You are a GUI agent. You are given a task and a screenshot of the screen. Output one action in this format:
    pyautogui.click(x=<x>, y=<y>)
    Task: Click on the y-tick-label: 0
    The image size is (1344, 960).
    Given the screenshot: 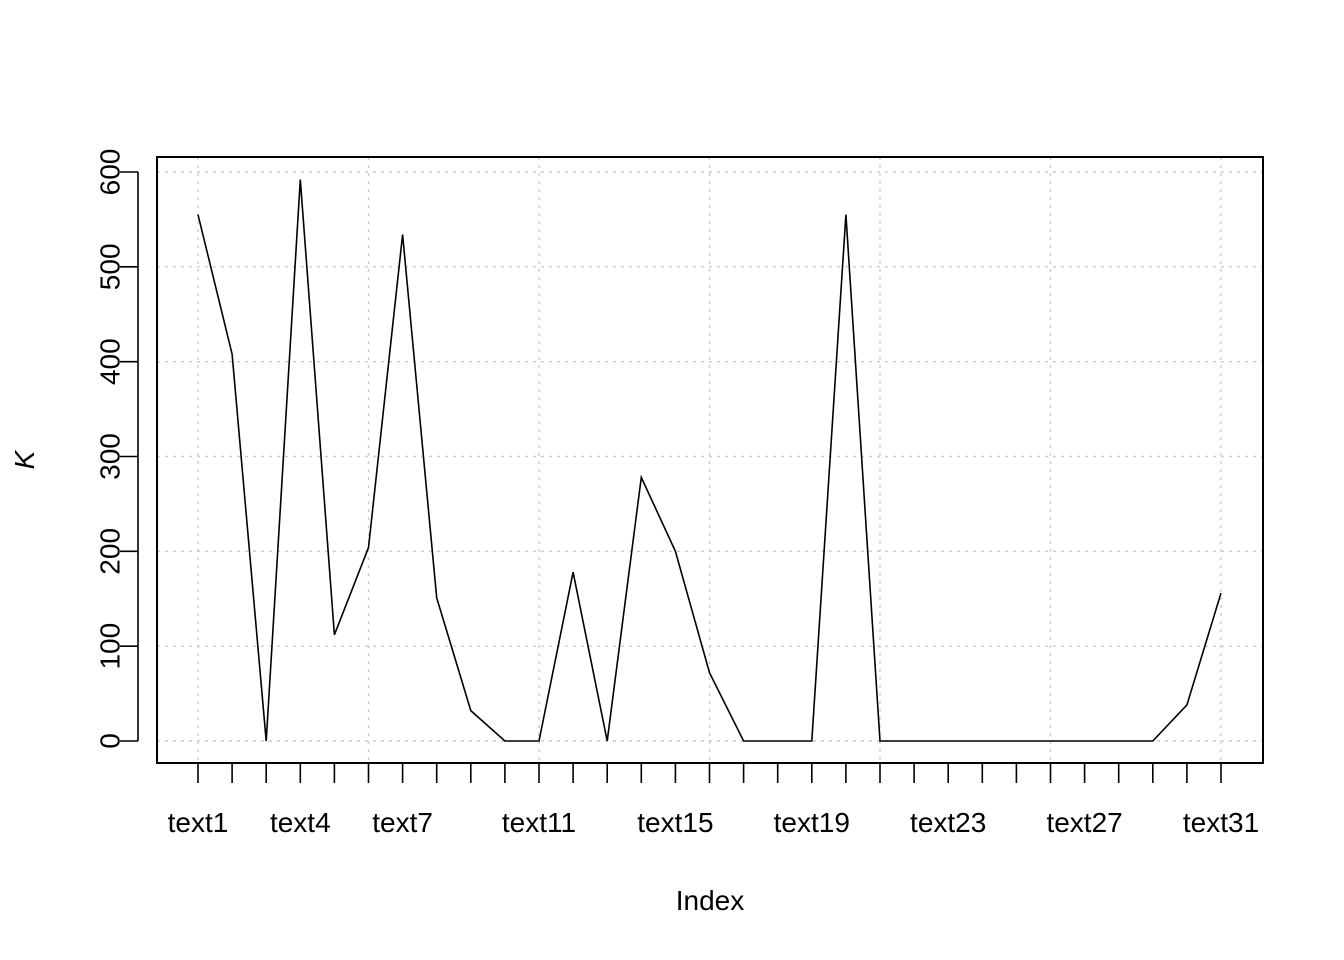 What is the action you would take?
    pyautogui.click(x=110, y=741)
    